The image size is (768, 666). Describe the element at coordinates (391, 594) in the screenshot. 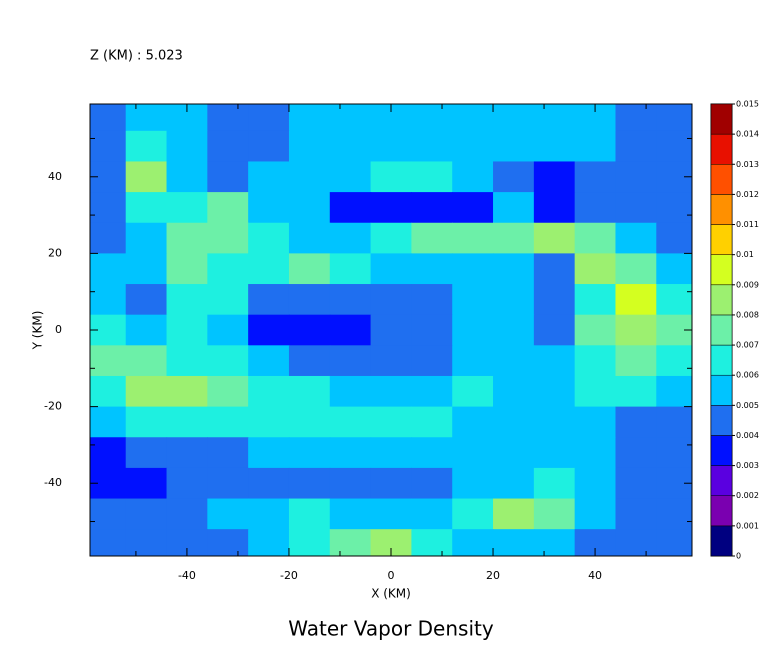

I see `x-axis-label: X (KM)` at that location.